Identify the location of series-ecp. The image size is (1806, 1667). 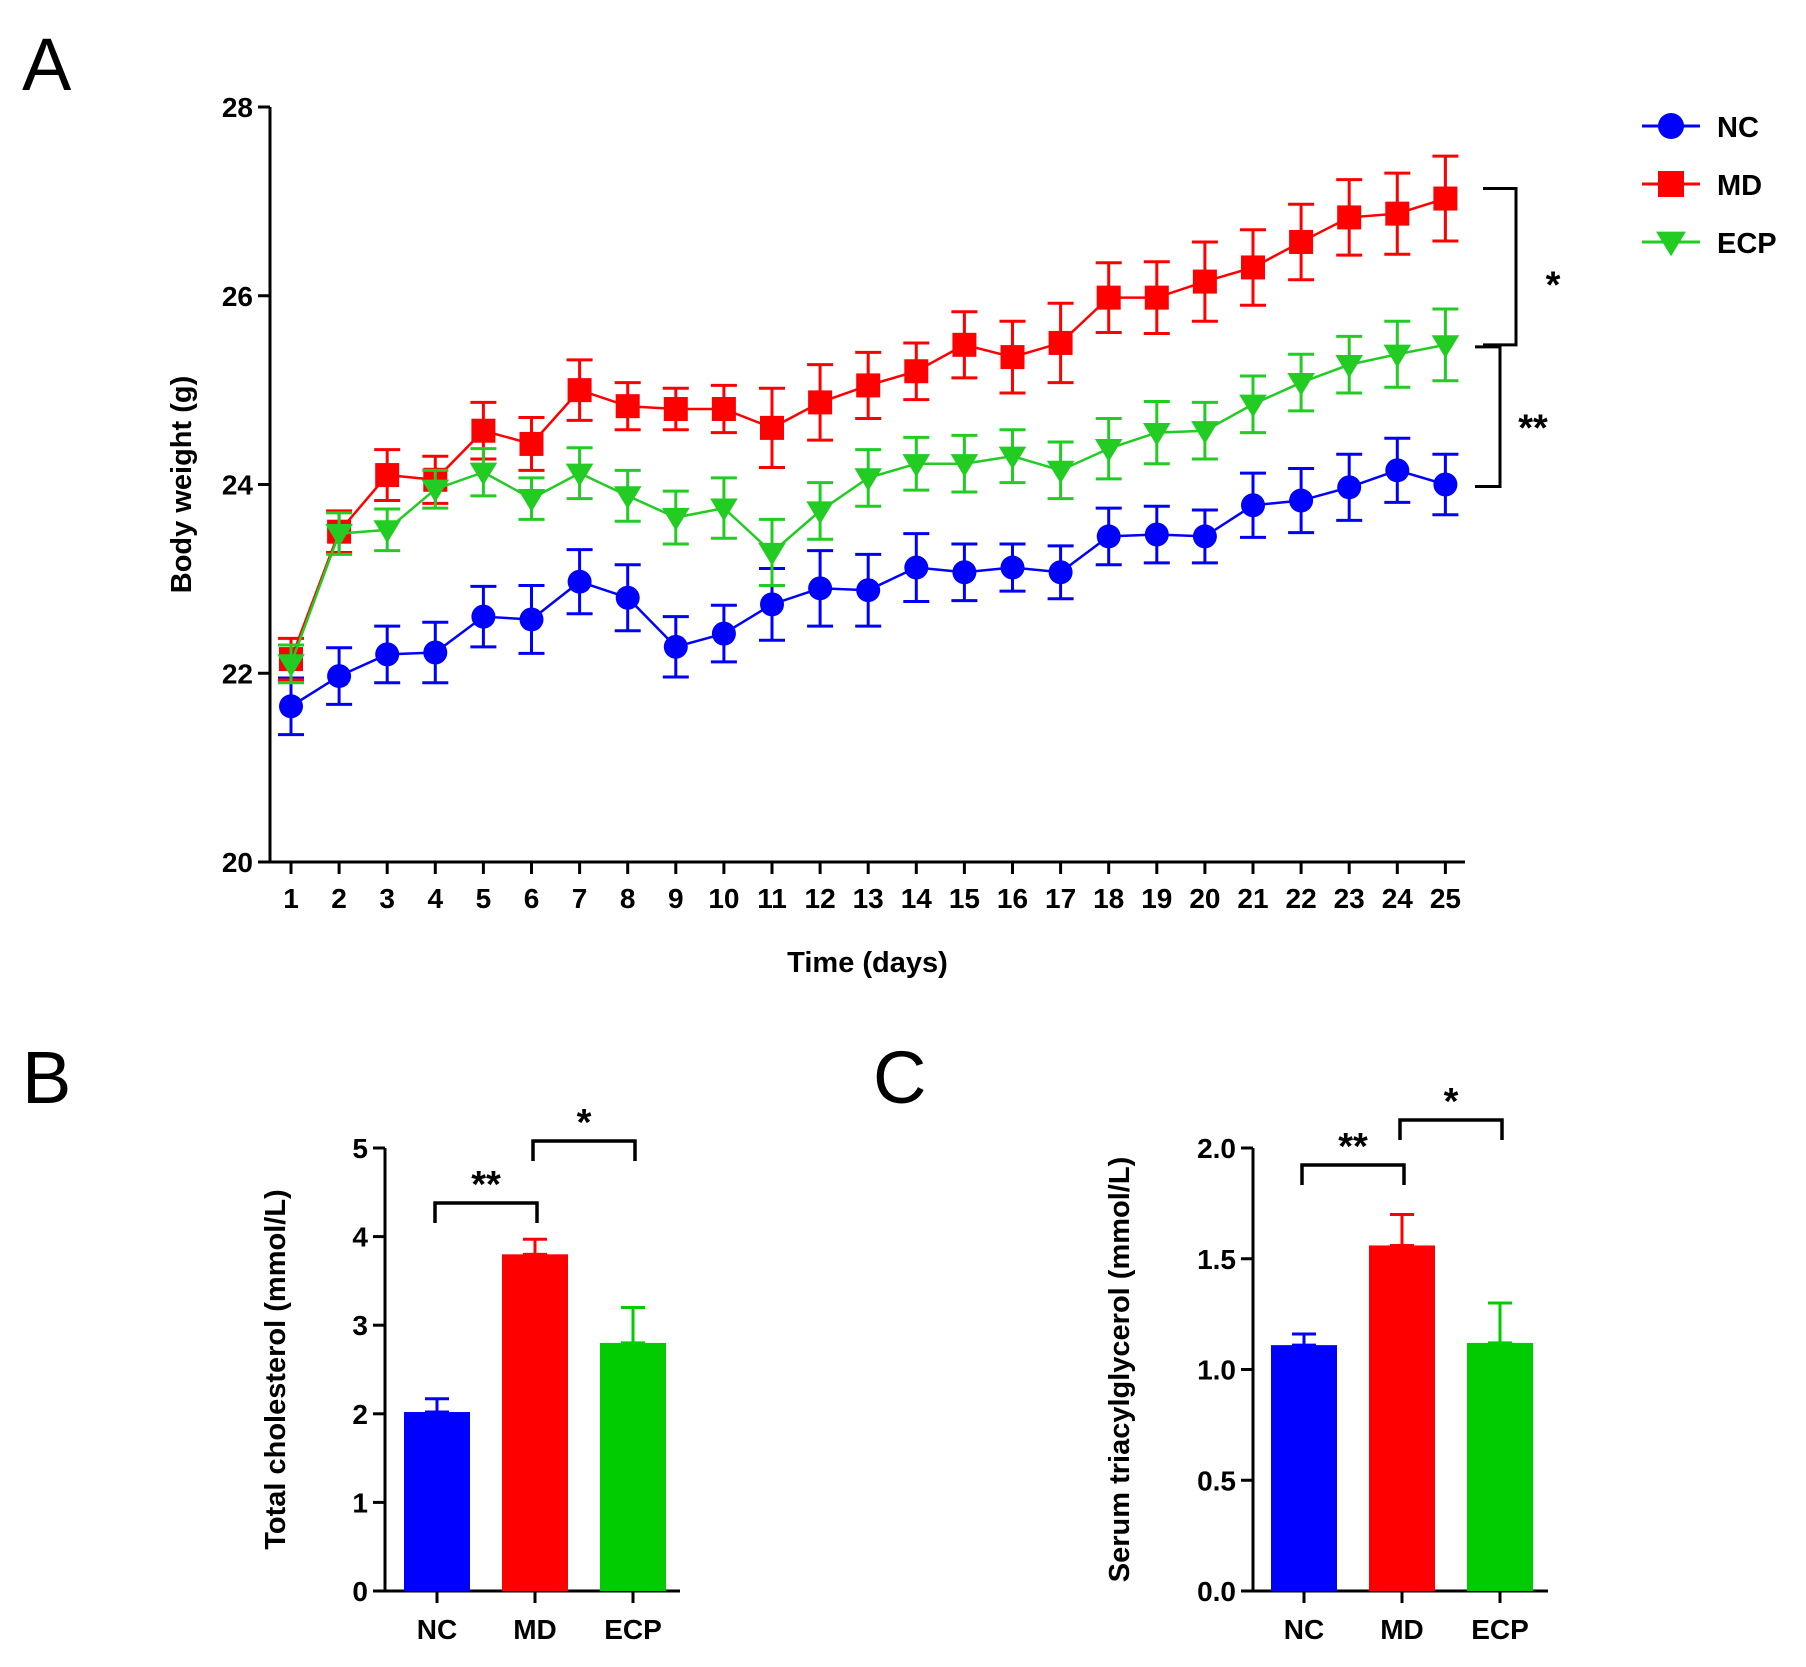
(868, 496).